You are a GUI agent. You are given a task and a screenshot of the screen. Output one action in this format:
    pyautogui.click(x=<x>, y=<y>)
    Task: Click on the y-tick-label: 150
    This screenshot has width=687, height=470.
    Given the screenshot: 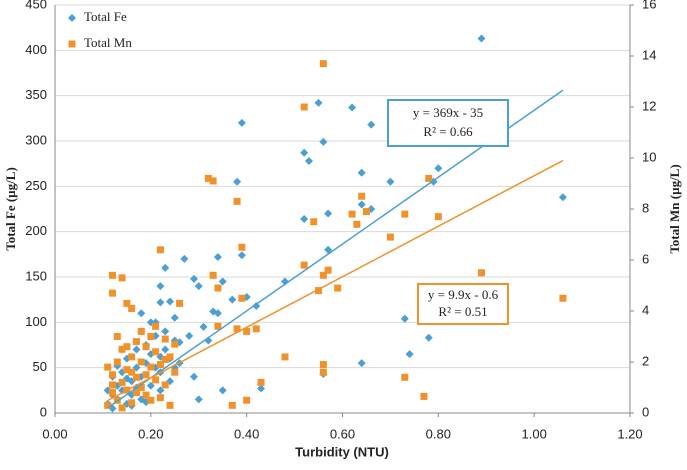 What is the action you would take?
    pyautogui.click(x=36, y=275)
    